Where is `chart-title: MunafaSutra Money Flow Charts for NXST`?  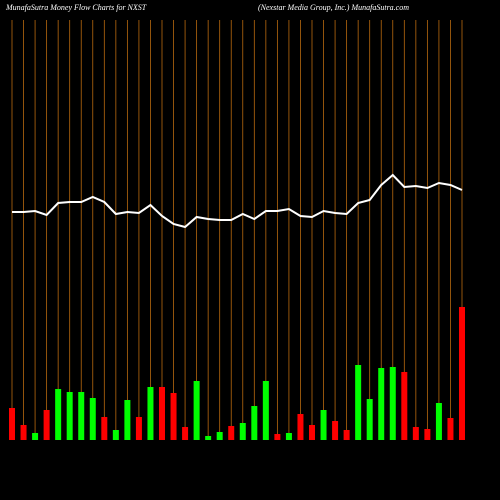
chart-title: MunafaSutra Money Flow Charts for NXST is located at coordinates (76, 7).